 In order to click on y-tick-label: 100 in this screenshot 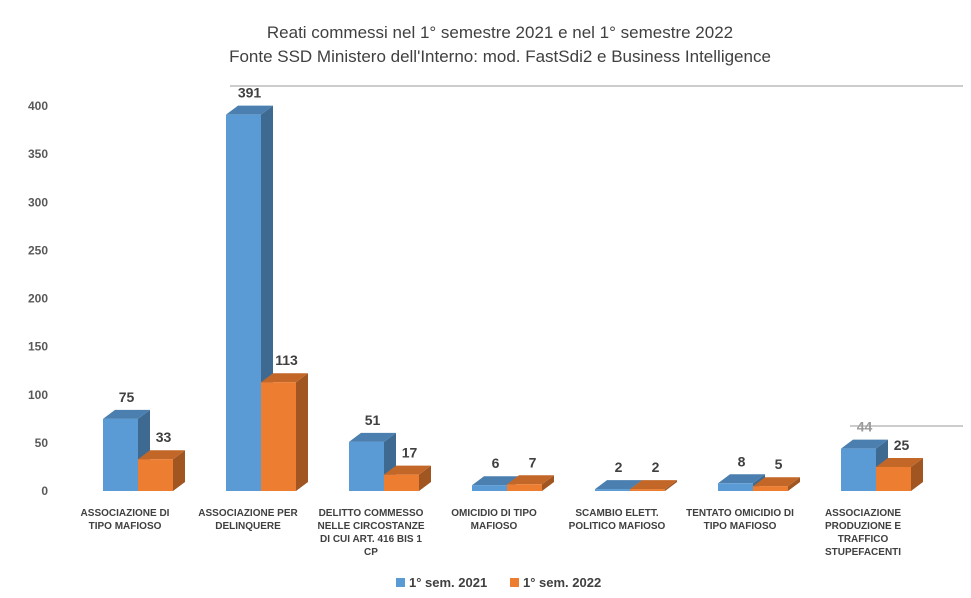, I will do `click(38, 395)`.